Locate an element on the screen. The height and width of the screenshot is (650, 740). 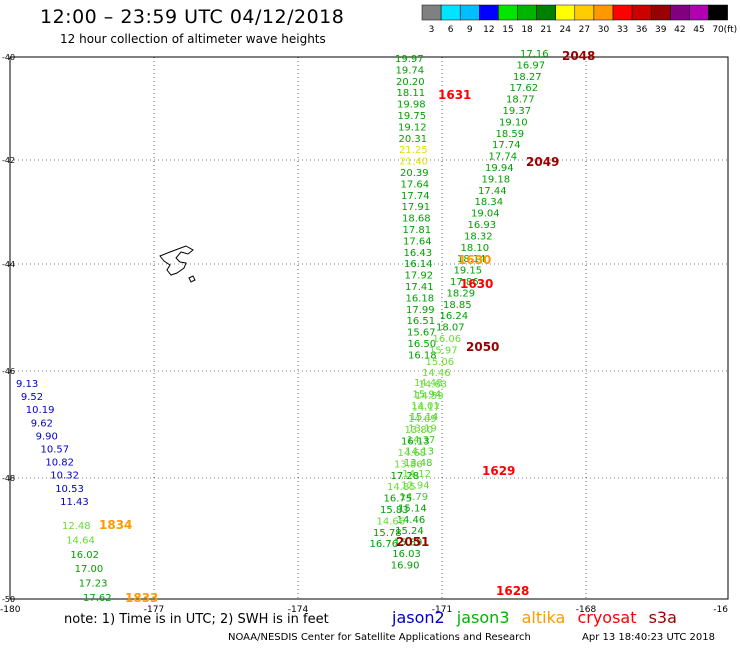
wave-height-value: 20.39 is located at coordinates (414, 173).